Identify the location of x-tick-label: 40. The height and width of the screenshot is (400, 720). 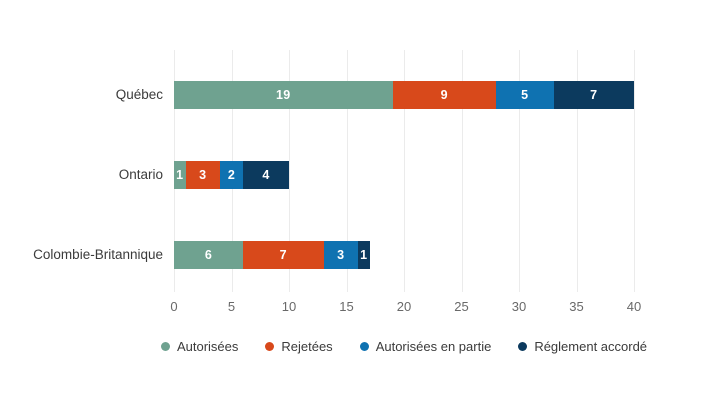
(634, 306).